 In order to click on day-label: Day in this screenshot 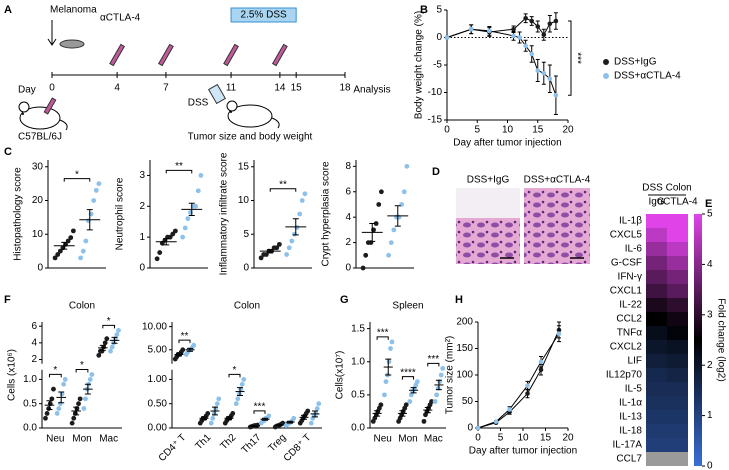, I will do `click(27, 90)`.